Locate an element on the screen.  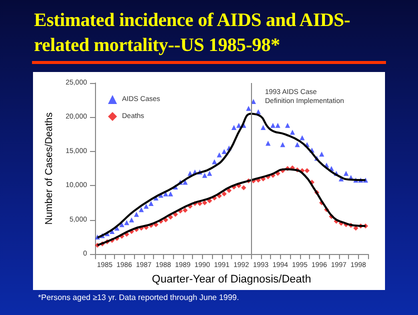
x-axis-title: Quarter-Year of Diagnosis/Death is located at coordinates (232, 280).